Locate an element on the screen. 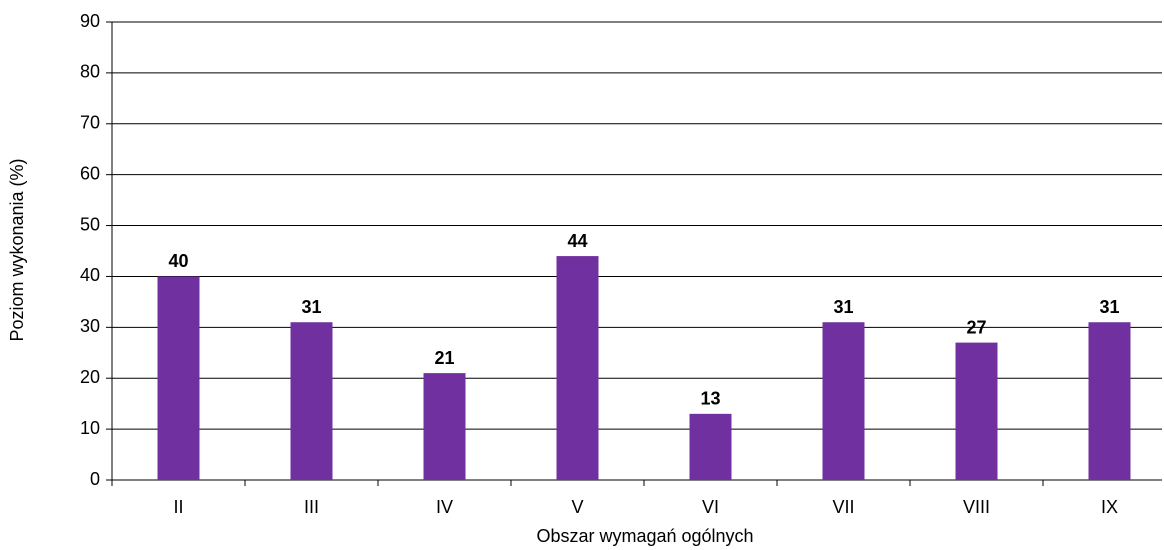 Image resolution: width=1164 pixels, height=550 pixels. x-tick-label: VII is located at coordinates (843, 507).